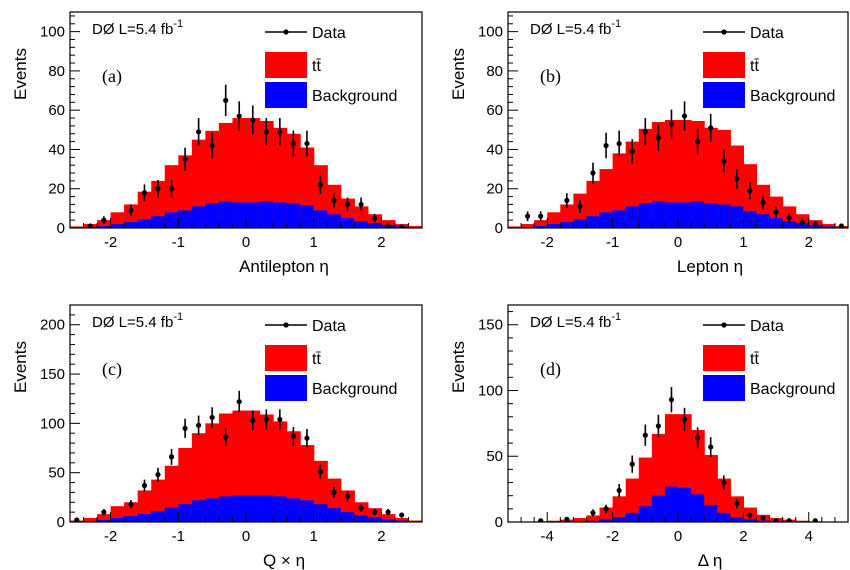  I want to click on panel-tag: (b), so click(550, 76).